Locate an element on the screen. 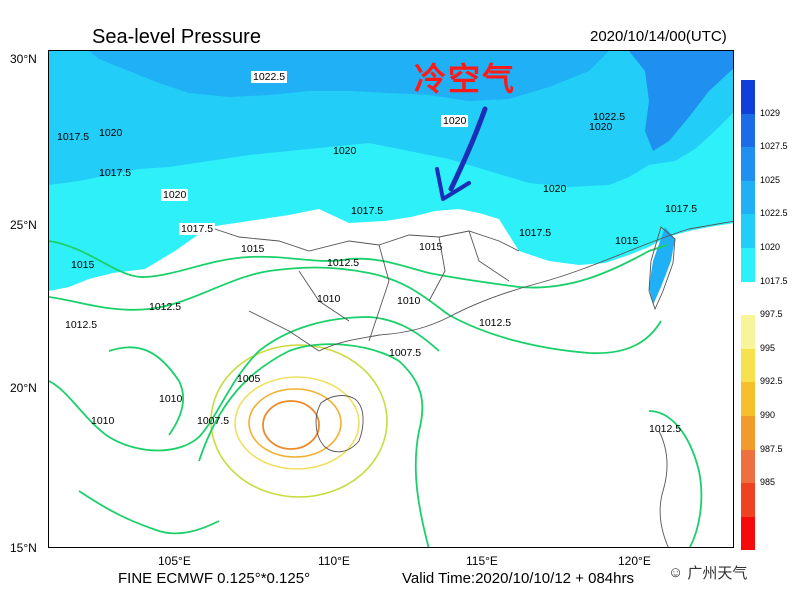 The height and width of the screenshot is (600, 800). philippines-coast is located at coordinates (663, 488).